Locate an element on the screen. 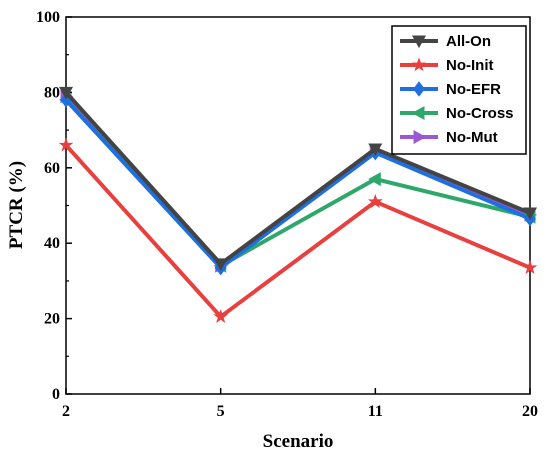 The width and height of the screenshot is (550, 460). legend-item-no-mut: No-Mut is located at coordinates (449, 137).